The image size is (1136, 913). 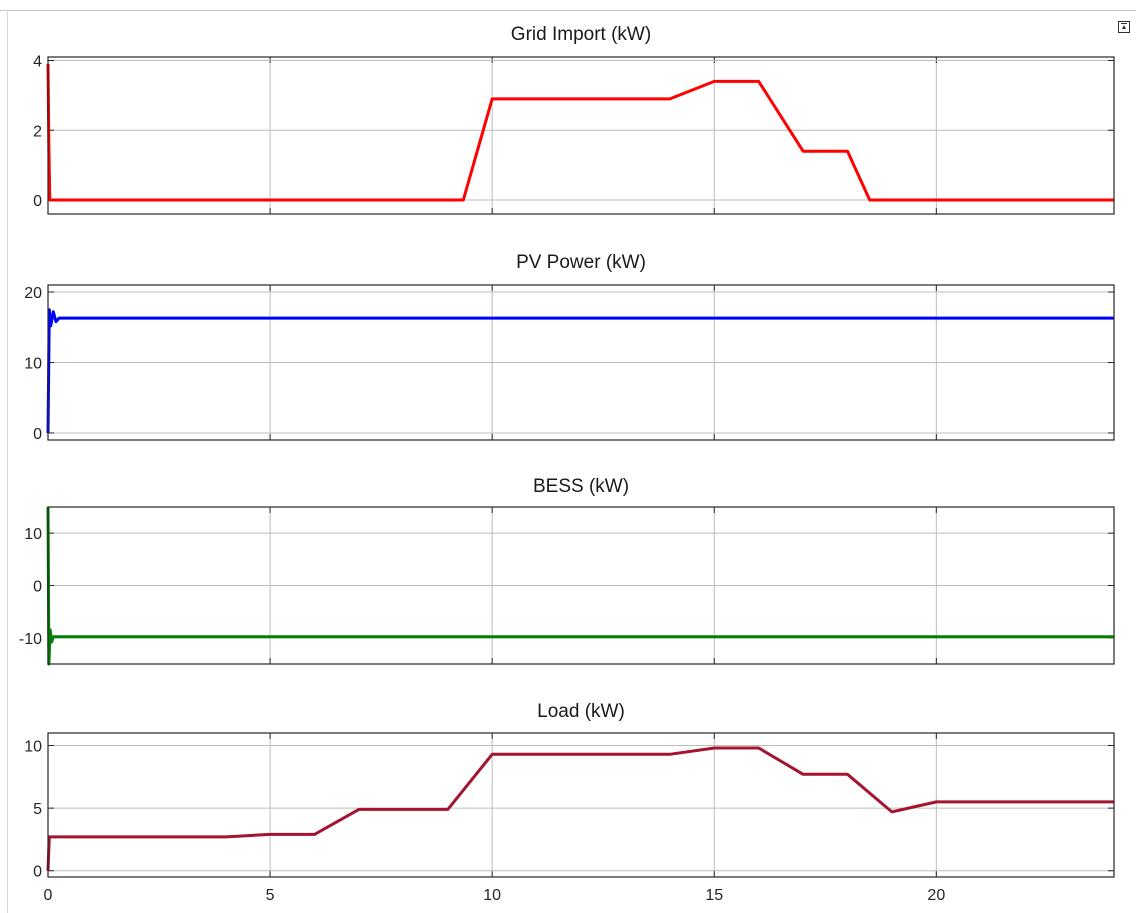 What do you see at coordinates (492, 895) in the screenshot?
I see `x-tick-label: 10` at bounding box center [492, 895].